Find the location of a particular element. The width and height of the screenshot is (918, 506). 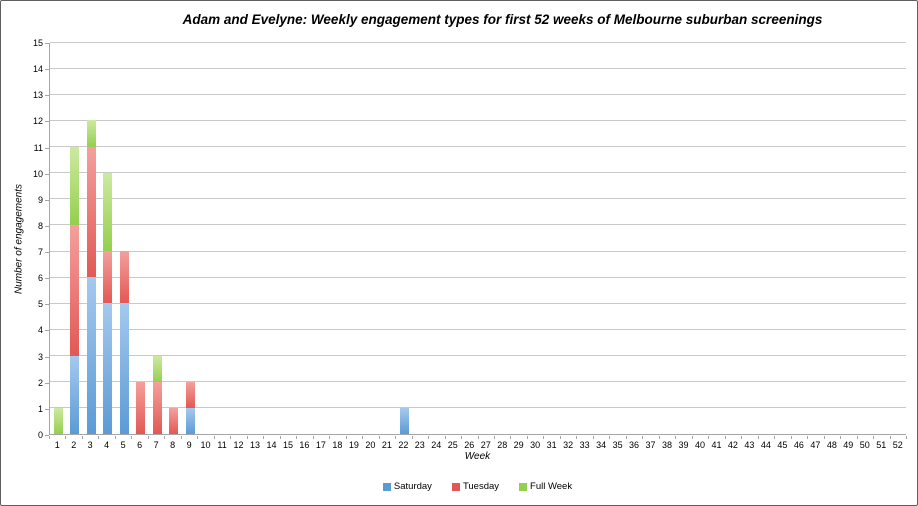

y-axis-label: Number of engagements is located at coordinates (19, 239).